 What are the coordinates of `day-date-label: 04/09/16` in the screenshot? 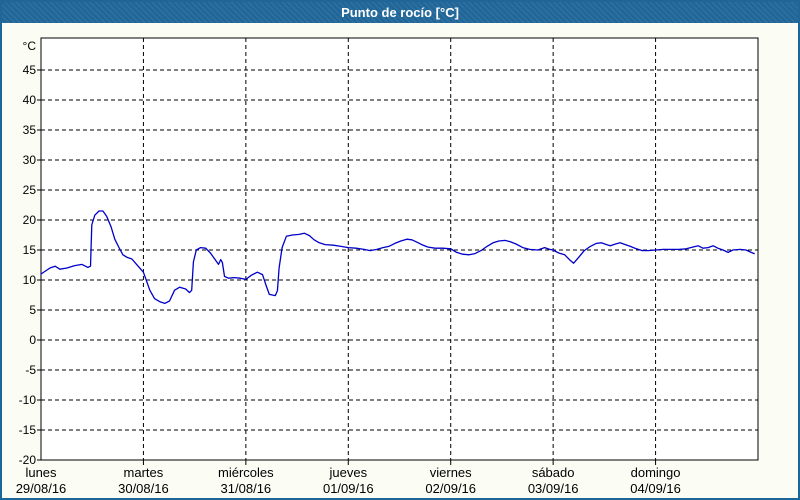 It's located at (655, 488).